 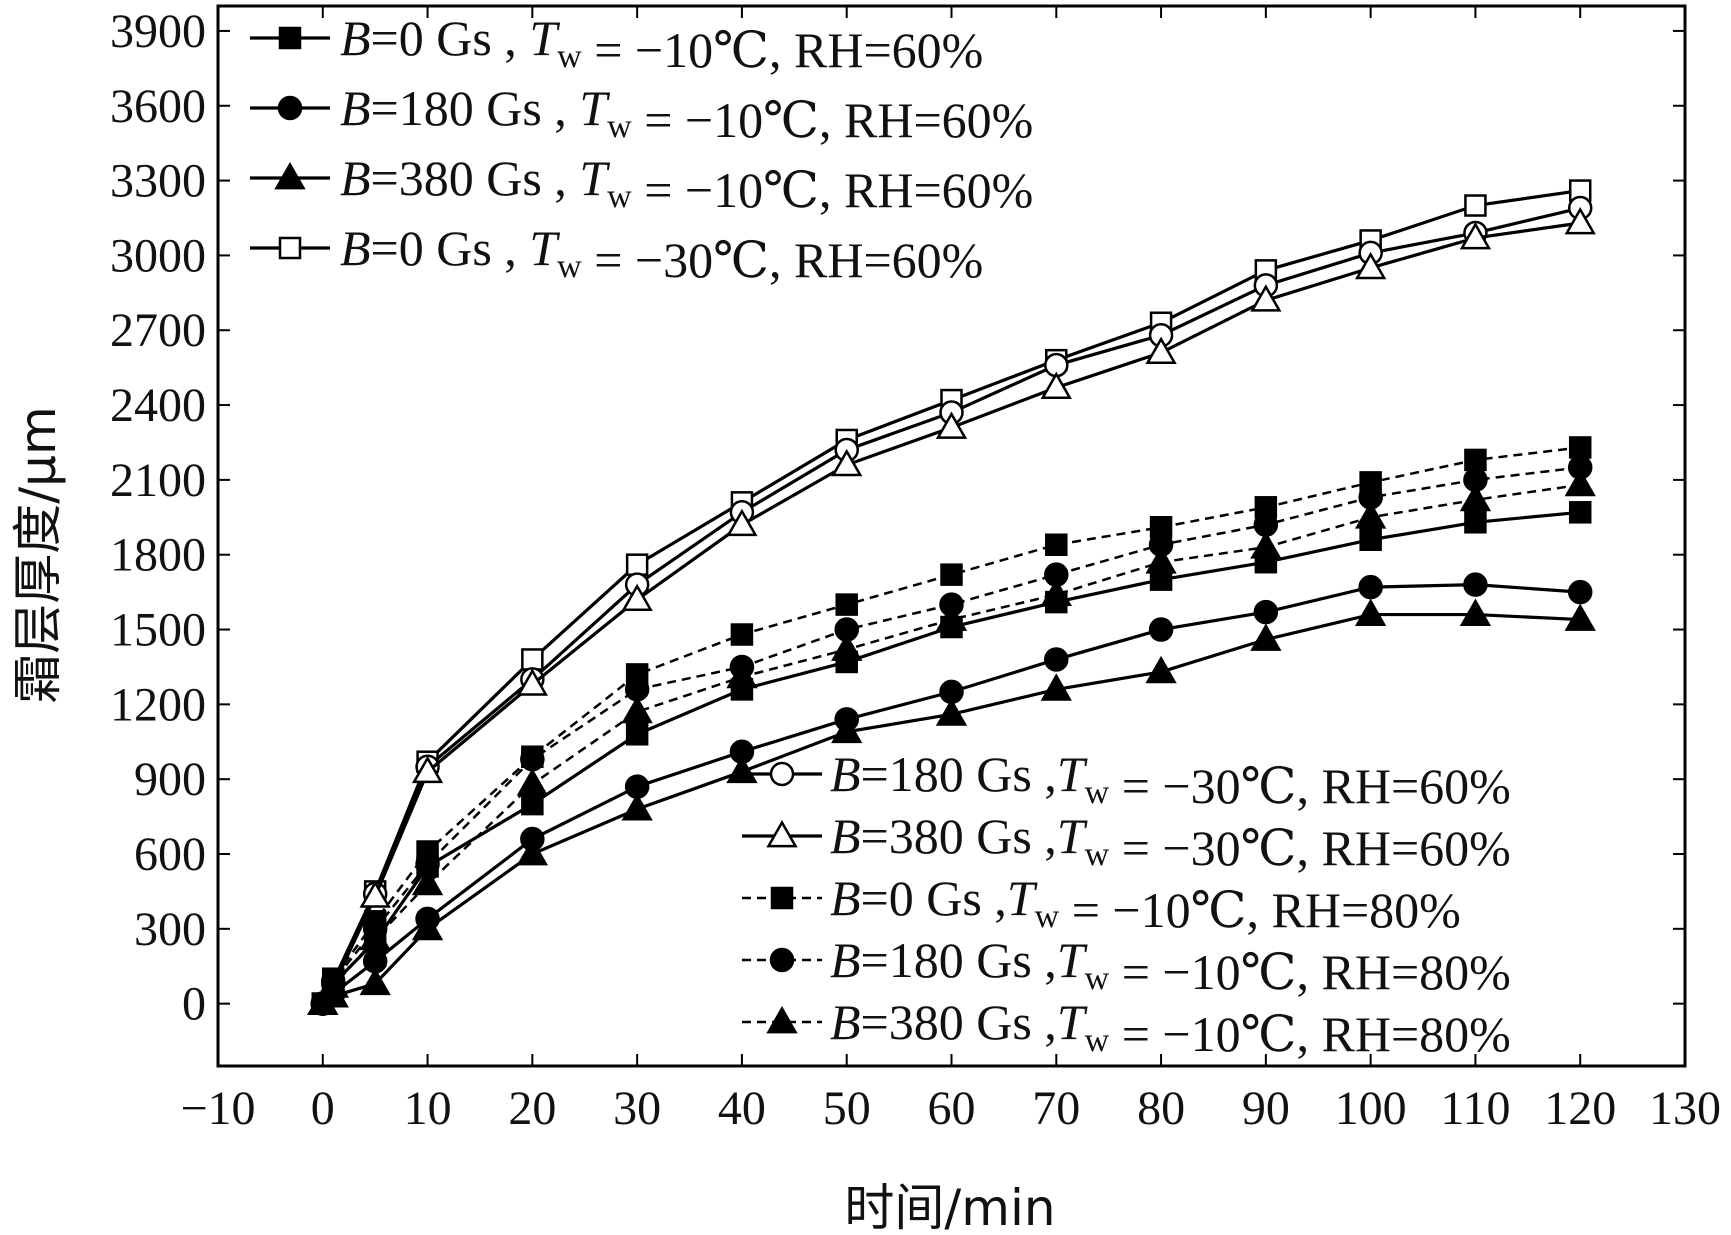 What do you see at coordinates (1170, 1028) in the screenshot?
I see `legend-label: B=380 Gs ,Tw = −10℃, RH=80%` at bounding box center [1170, 1028].